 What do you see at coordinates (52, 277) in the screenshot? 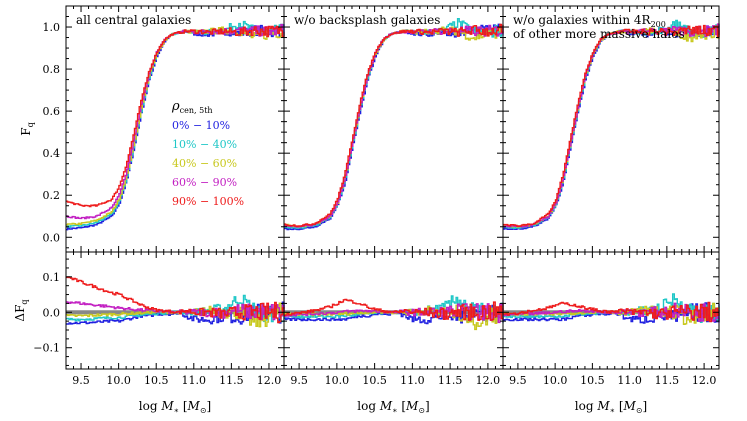
I see `y-tick-label: 0.1` at bounding box center [52, 277].